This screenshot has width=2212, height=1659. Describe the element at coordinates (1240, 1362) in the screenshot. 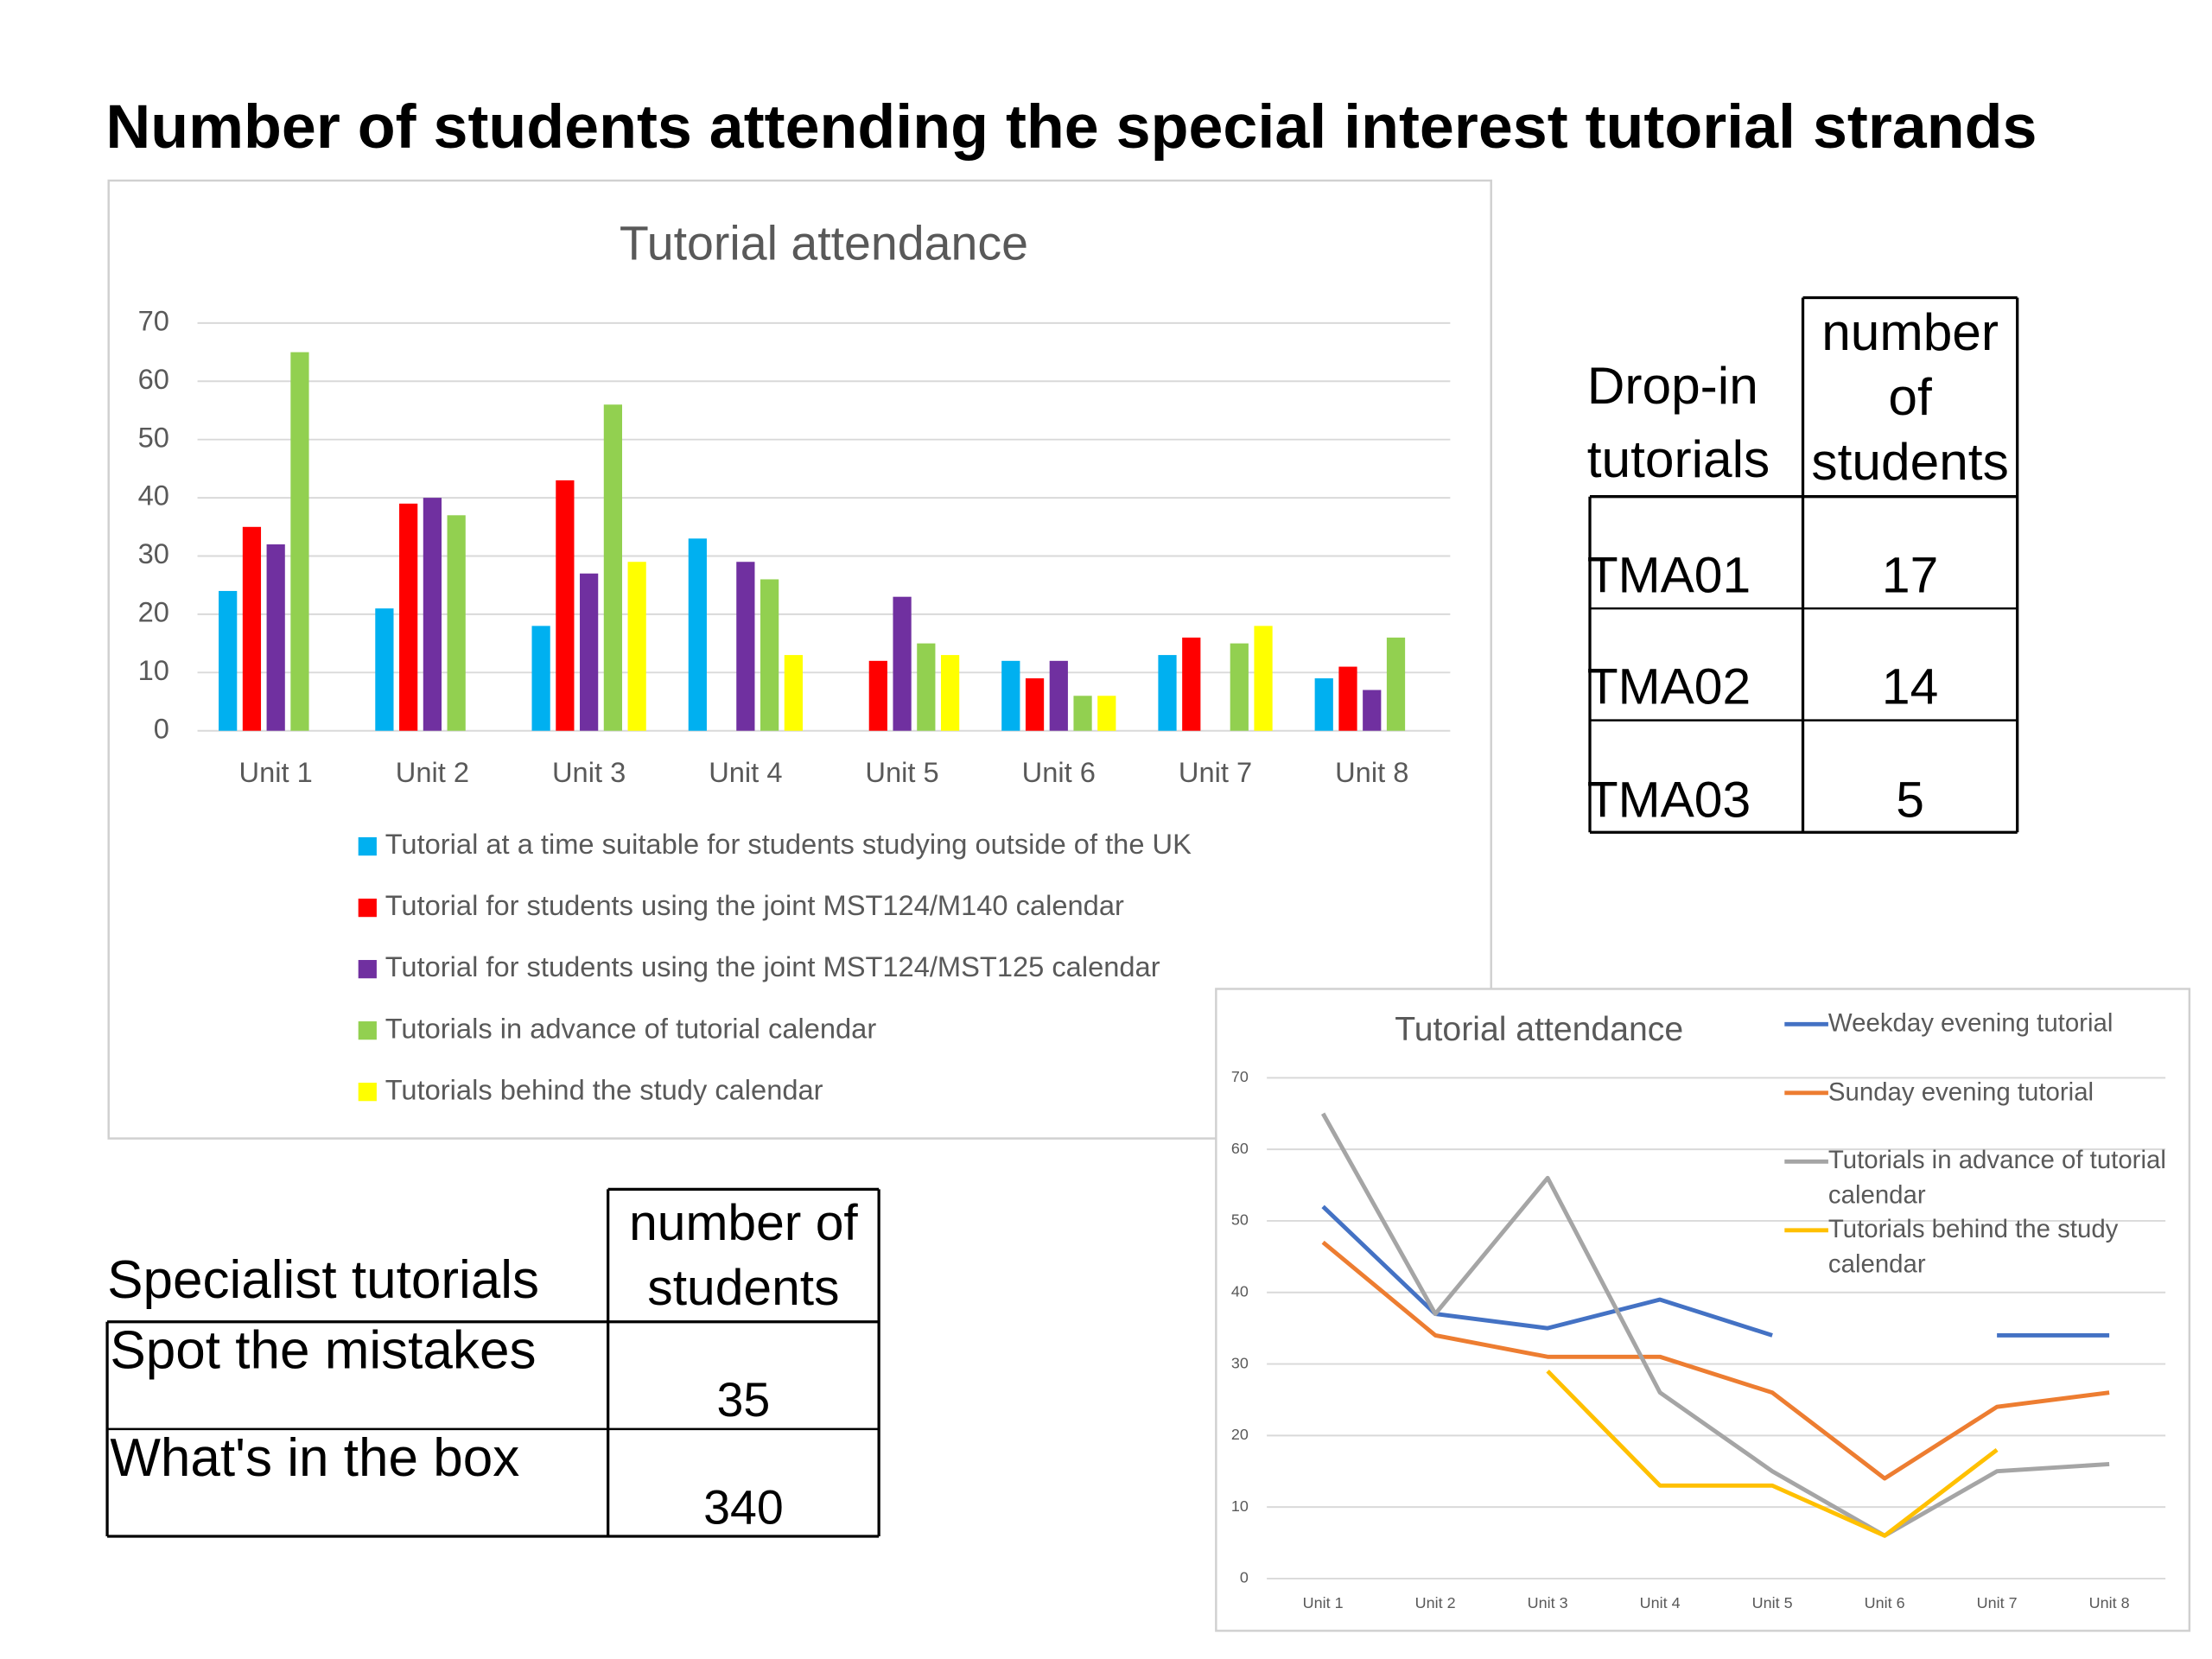

I see `y-tick-label: 30` at that location.